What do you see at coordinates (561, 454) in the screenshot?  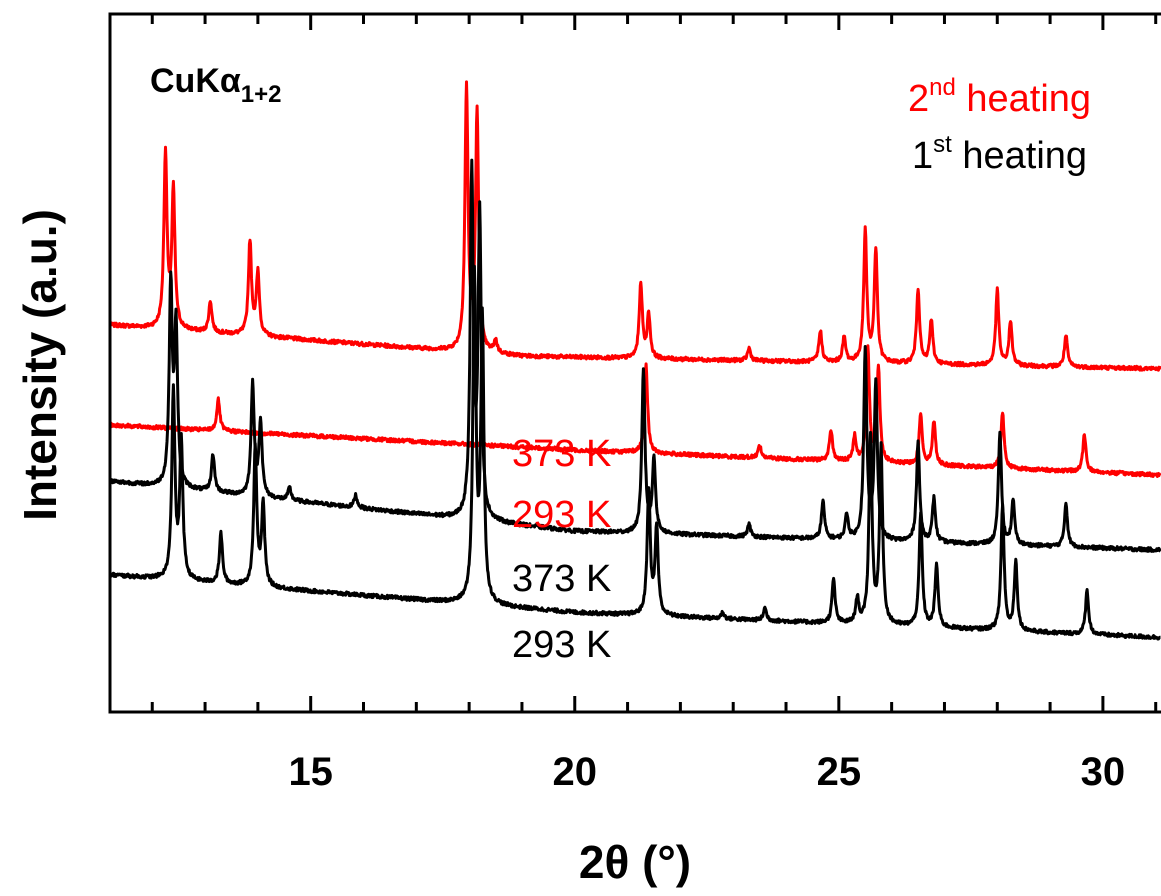 I see `series-label-2nd-373K: 373 K` at bounding box center [561, 454].